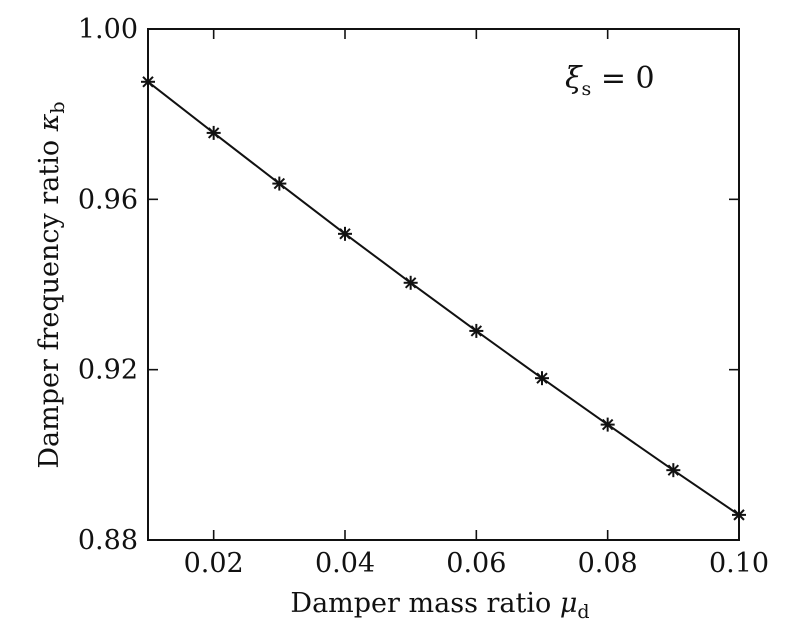 The image size is (802, 630). What do you see at coordinates (610, 80) in the screenshot?
I see `annotation-xi-s: ξs = 0` at bounding box center [610, 80].